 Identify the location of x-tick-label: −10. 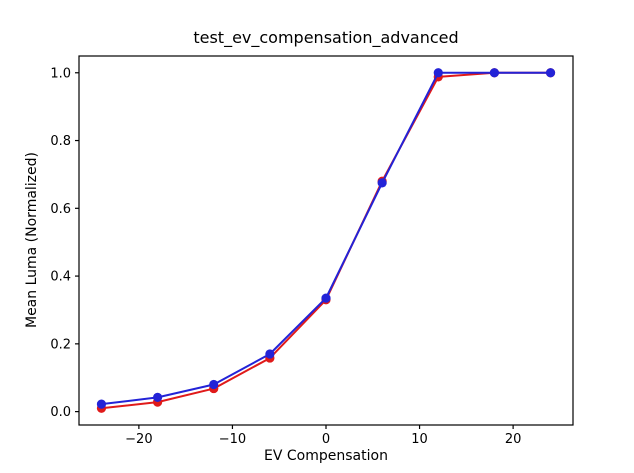
(232, 439).